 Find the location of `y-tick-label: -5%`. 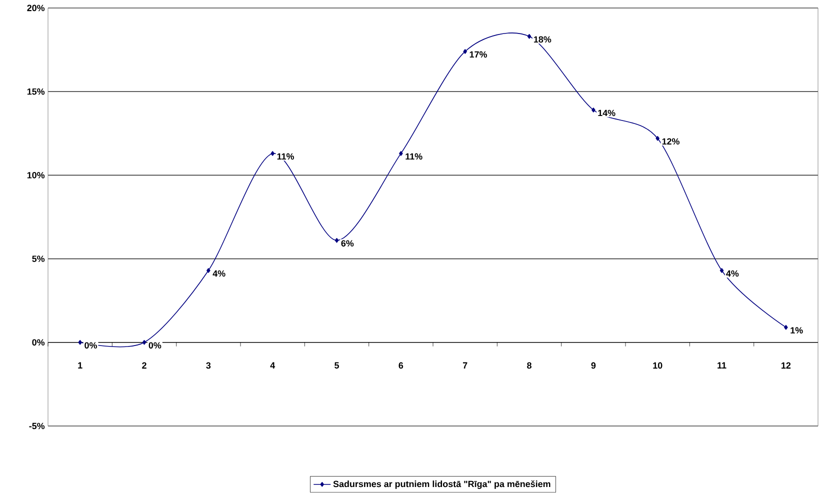

y-tick-label: -5% is located at coordinates (37, 426).